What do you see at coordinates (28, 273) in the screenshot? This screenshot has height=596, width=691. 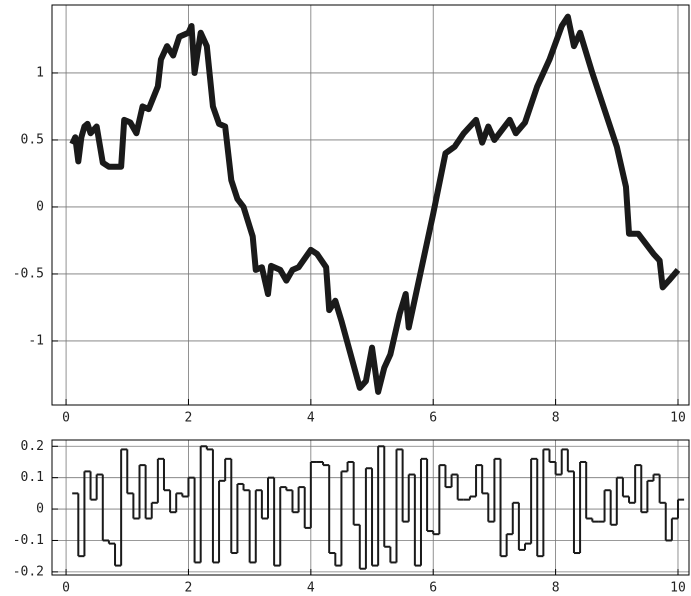 I see `y-tick-label: -0.5` at bounding box center [28, 273].